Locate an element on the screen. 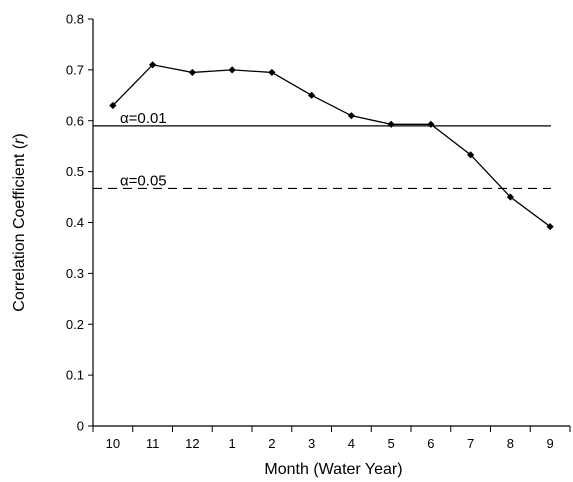 This screenshot has height=482, width=573. x-tick-label: 1 is located at coordinates (232, 443).